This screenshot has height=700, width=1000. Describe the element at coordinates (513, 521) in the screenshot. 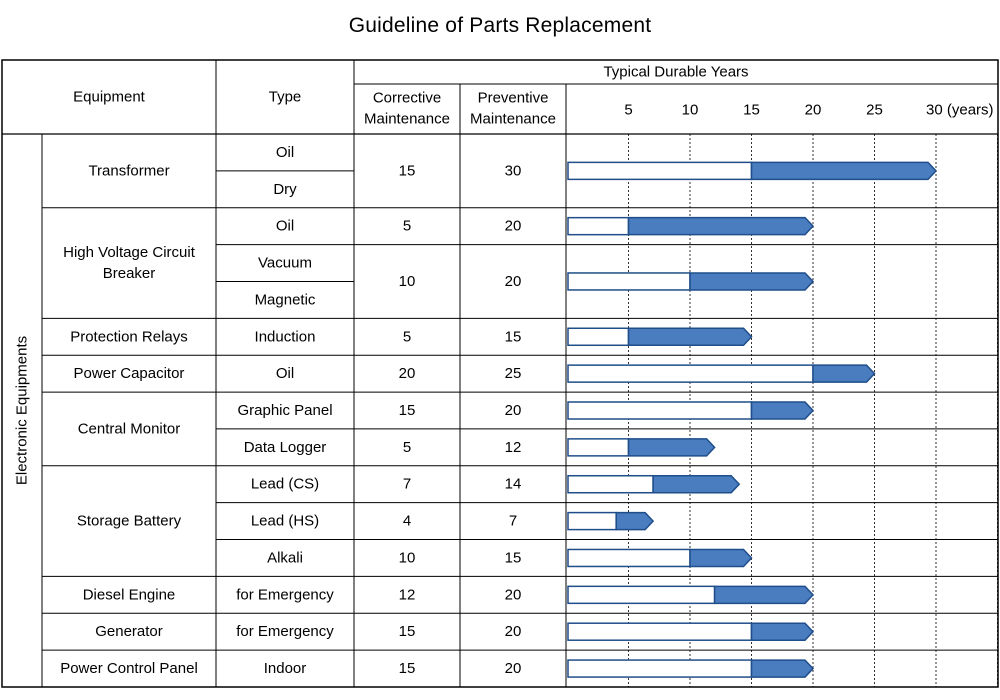

I see `preventive-value-5-1: 7` at that location.